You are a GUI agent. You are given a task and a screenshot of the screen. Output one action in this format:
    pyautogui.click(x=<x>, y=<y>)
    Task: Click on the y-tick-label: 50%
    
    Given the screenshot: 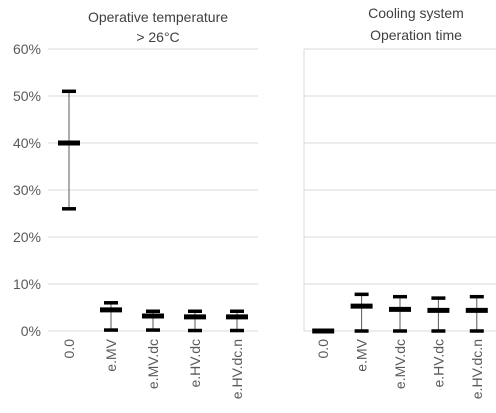 What is the action you would take?
    pyautogui.click(x=27, y=96)
    